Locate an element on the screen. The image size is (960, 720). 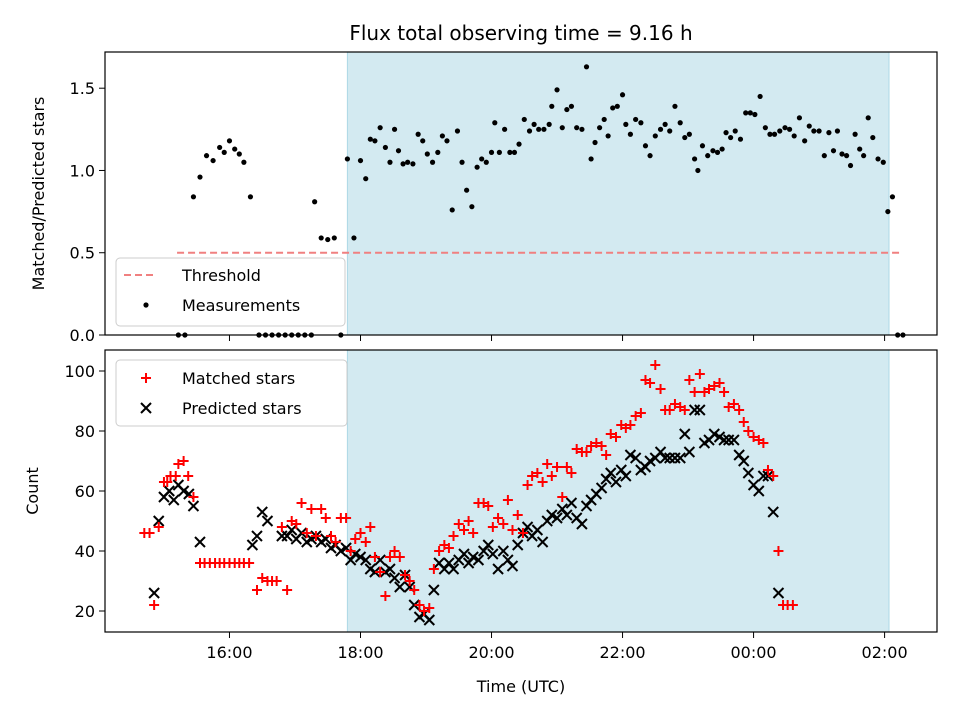
bottom-ytick-label: 80 is located at coordinates (85, 431).